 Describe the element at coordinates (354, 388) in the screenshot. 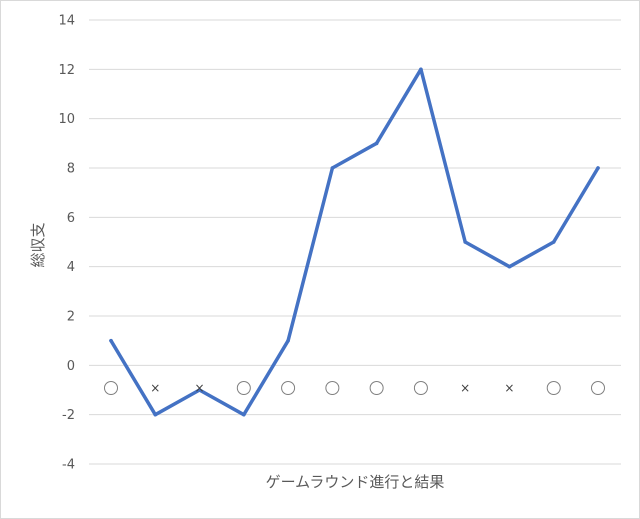

I see `round-result-markers: × × × ×` at that location.